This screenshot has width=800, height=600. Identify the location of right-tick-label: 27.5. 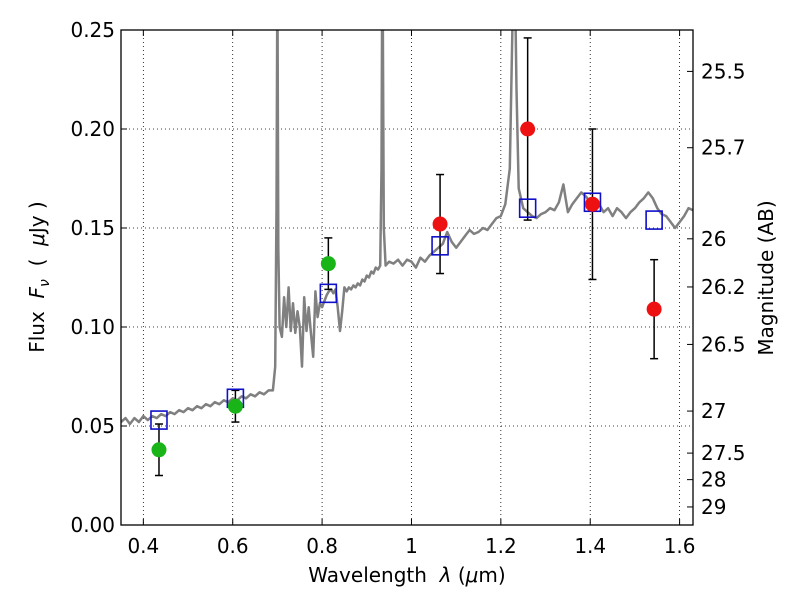
(723, 453).